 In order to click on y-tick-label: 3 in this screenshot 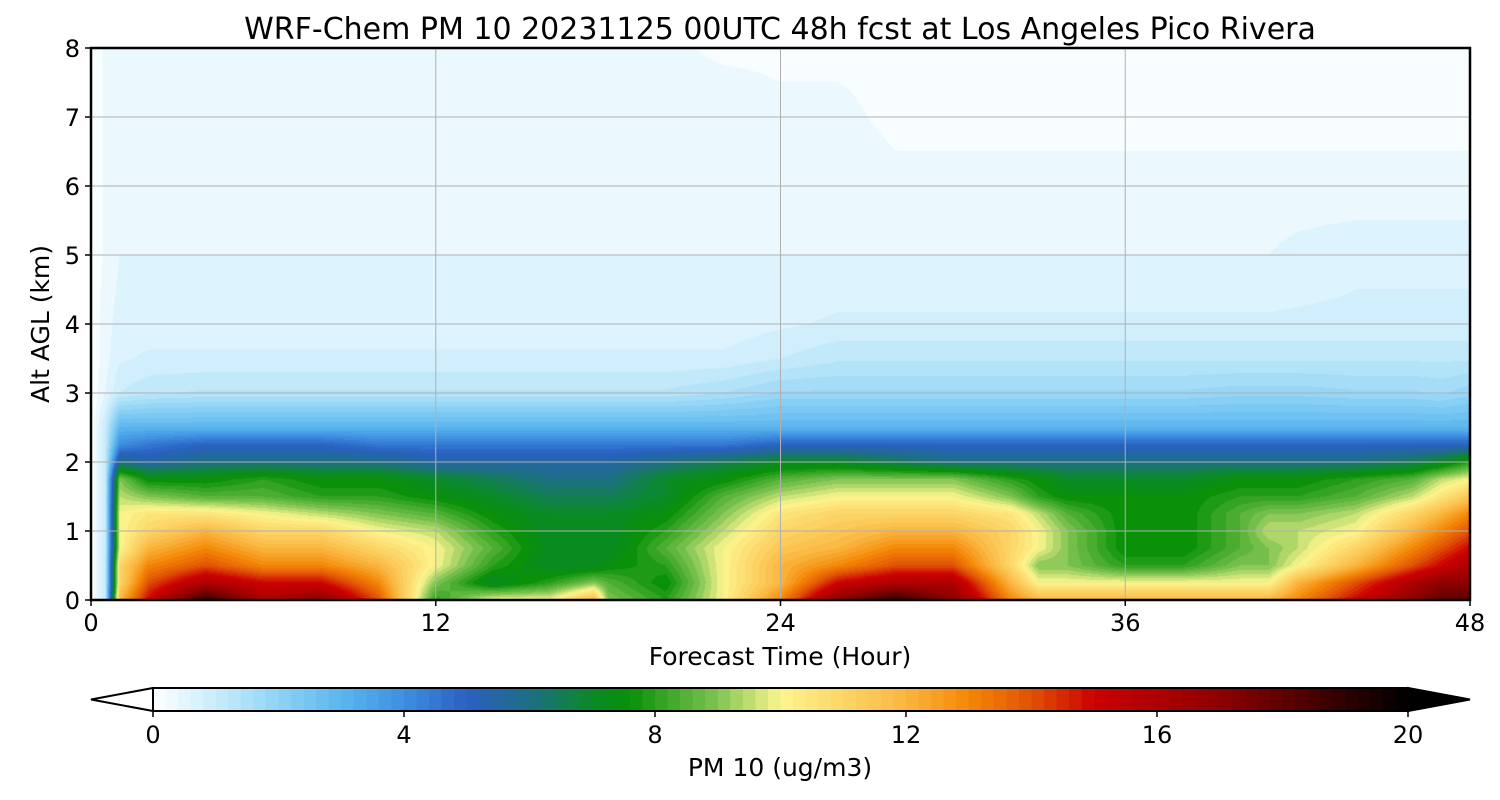, I will do `click(72, 394)`.